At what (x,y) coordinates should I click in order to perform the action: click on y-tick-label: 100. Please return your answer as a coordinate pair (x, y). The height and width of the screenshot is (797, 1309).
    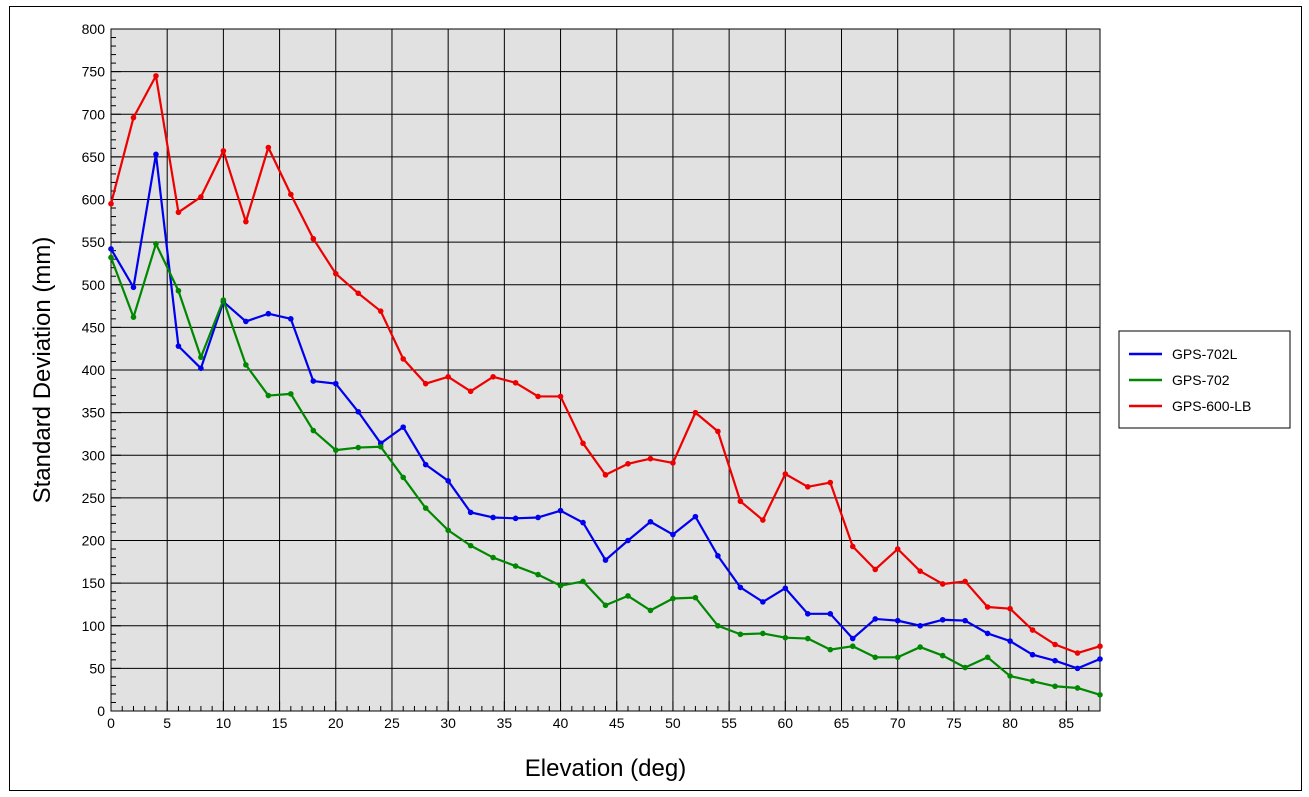
    Looking at the image, I should click on (94, 626).